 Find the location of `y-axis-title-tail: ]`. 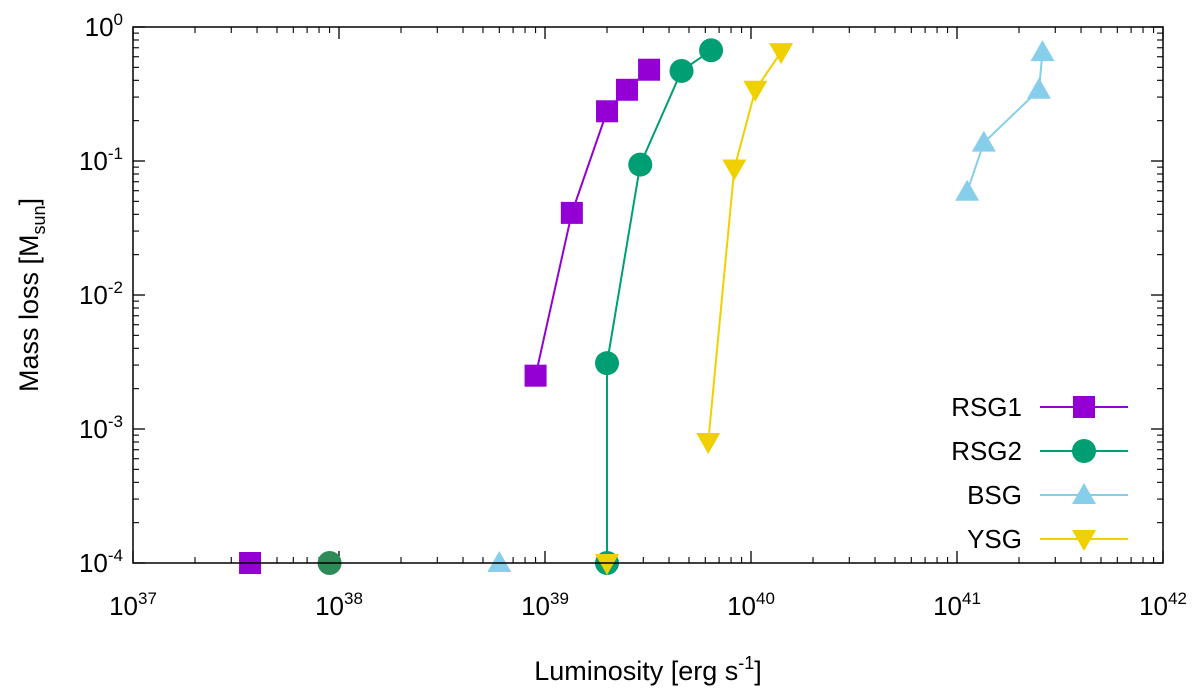

y-axis-title-tail: ] is located at coordinates (29, 202).